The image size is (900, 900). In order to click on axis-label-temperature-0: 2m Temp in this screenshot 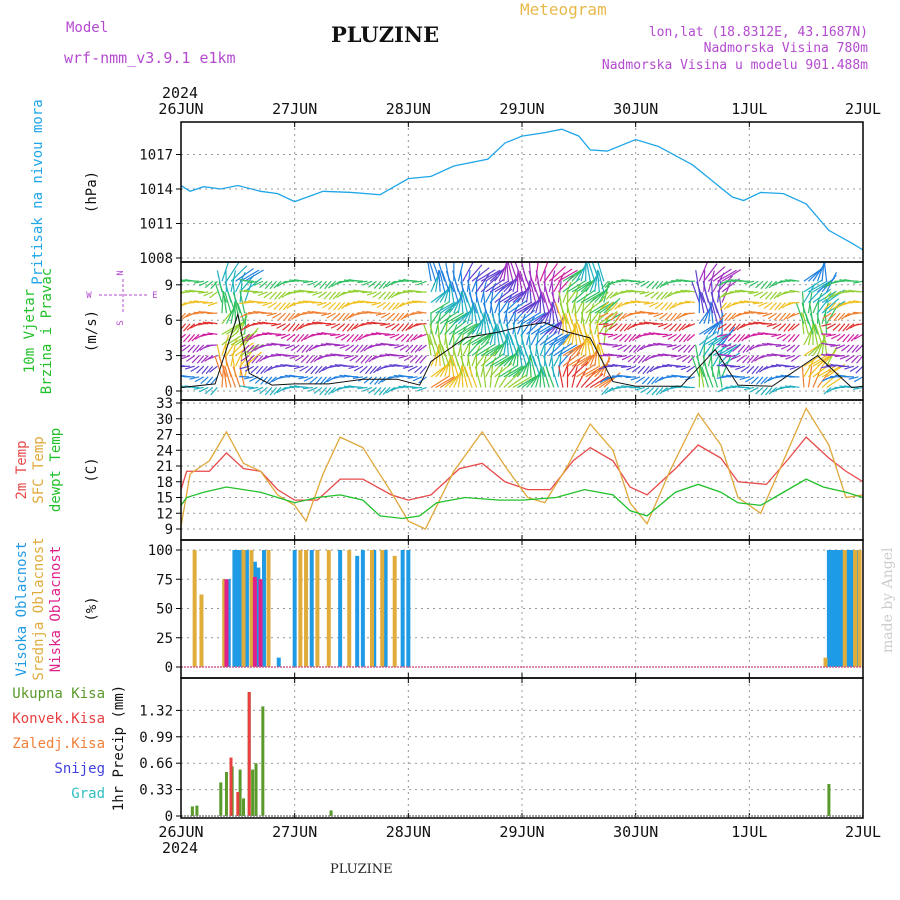, I will do `click(22, 469)`.